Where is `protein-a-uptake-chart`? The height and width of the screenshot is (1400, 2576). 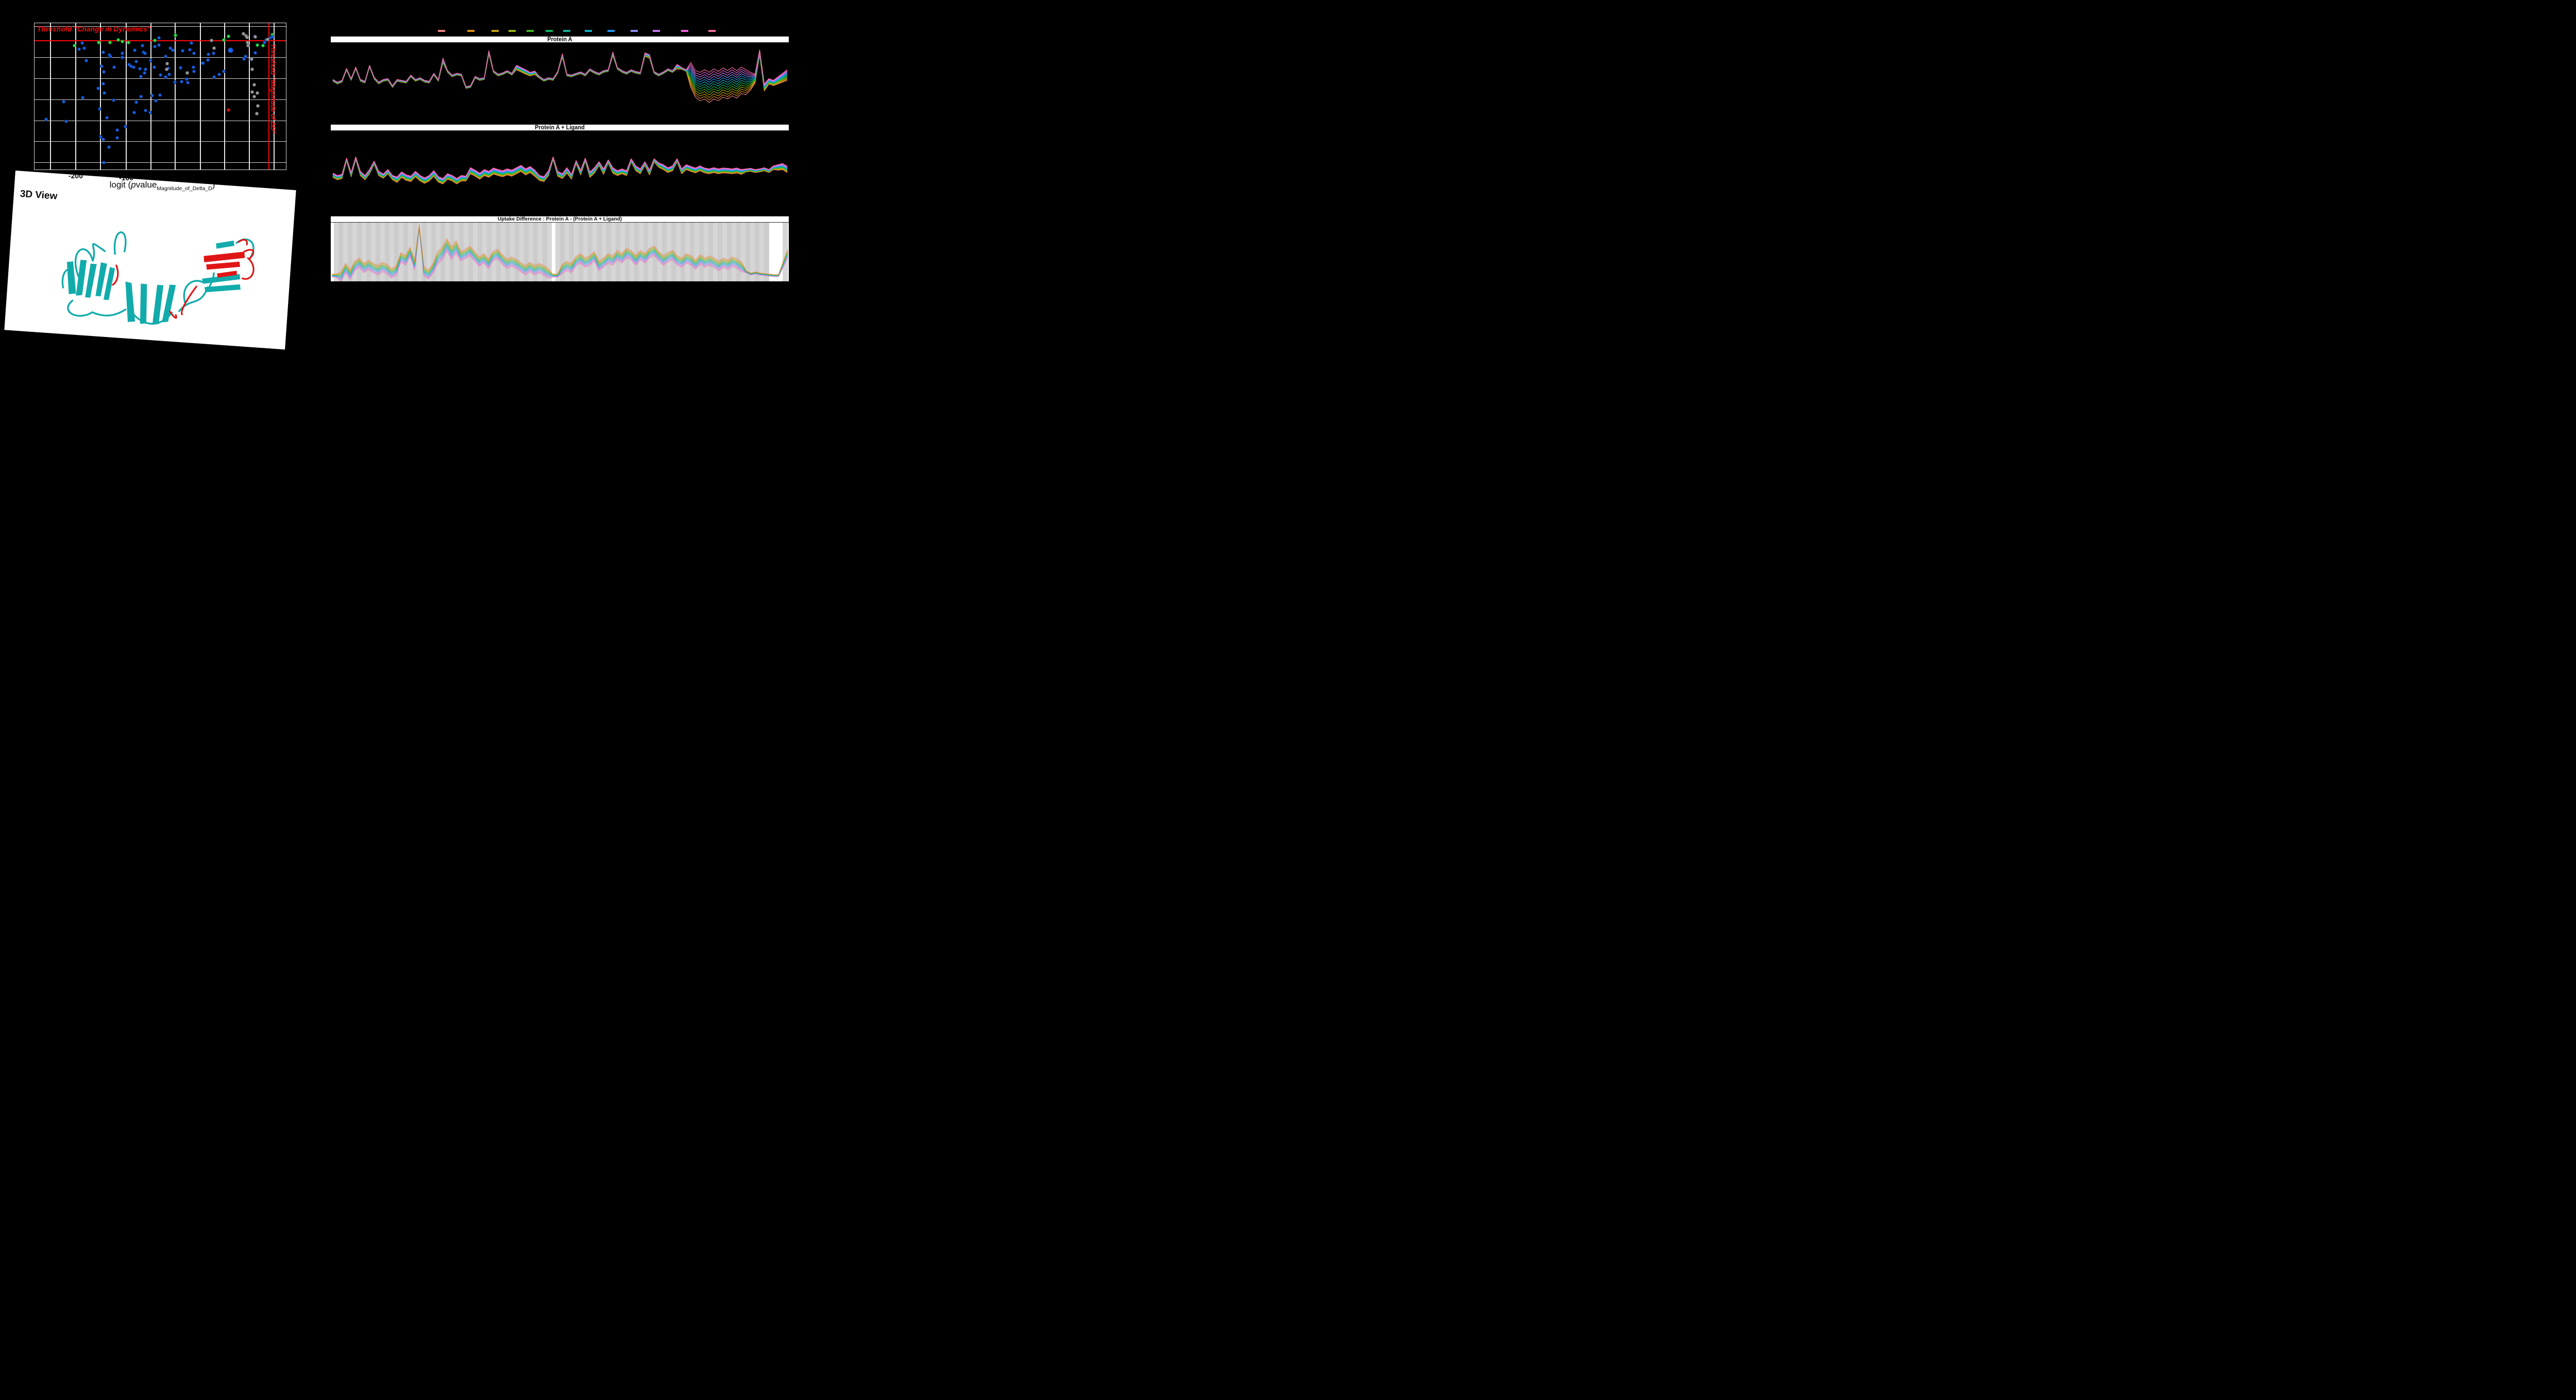
protein-a-uptake-chart is located at coordinates (560, 83).